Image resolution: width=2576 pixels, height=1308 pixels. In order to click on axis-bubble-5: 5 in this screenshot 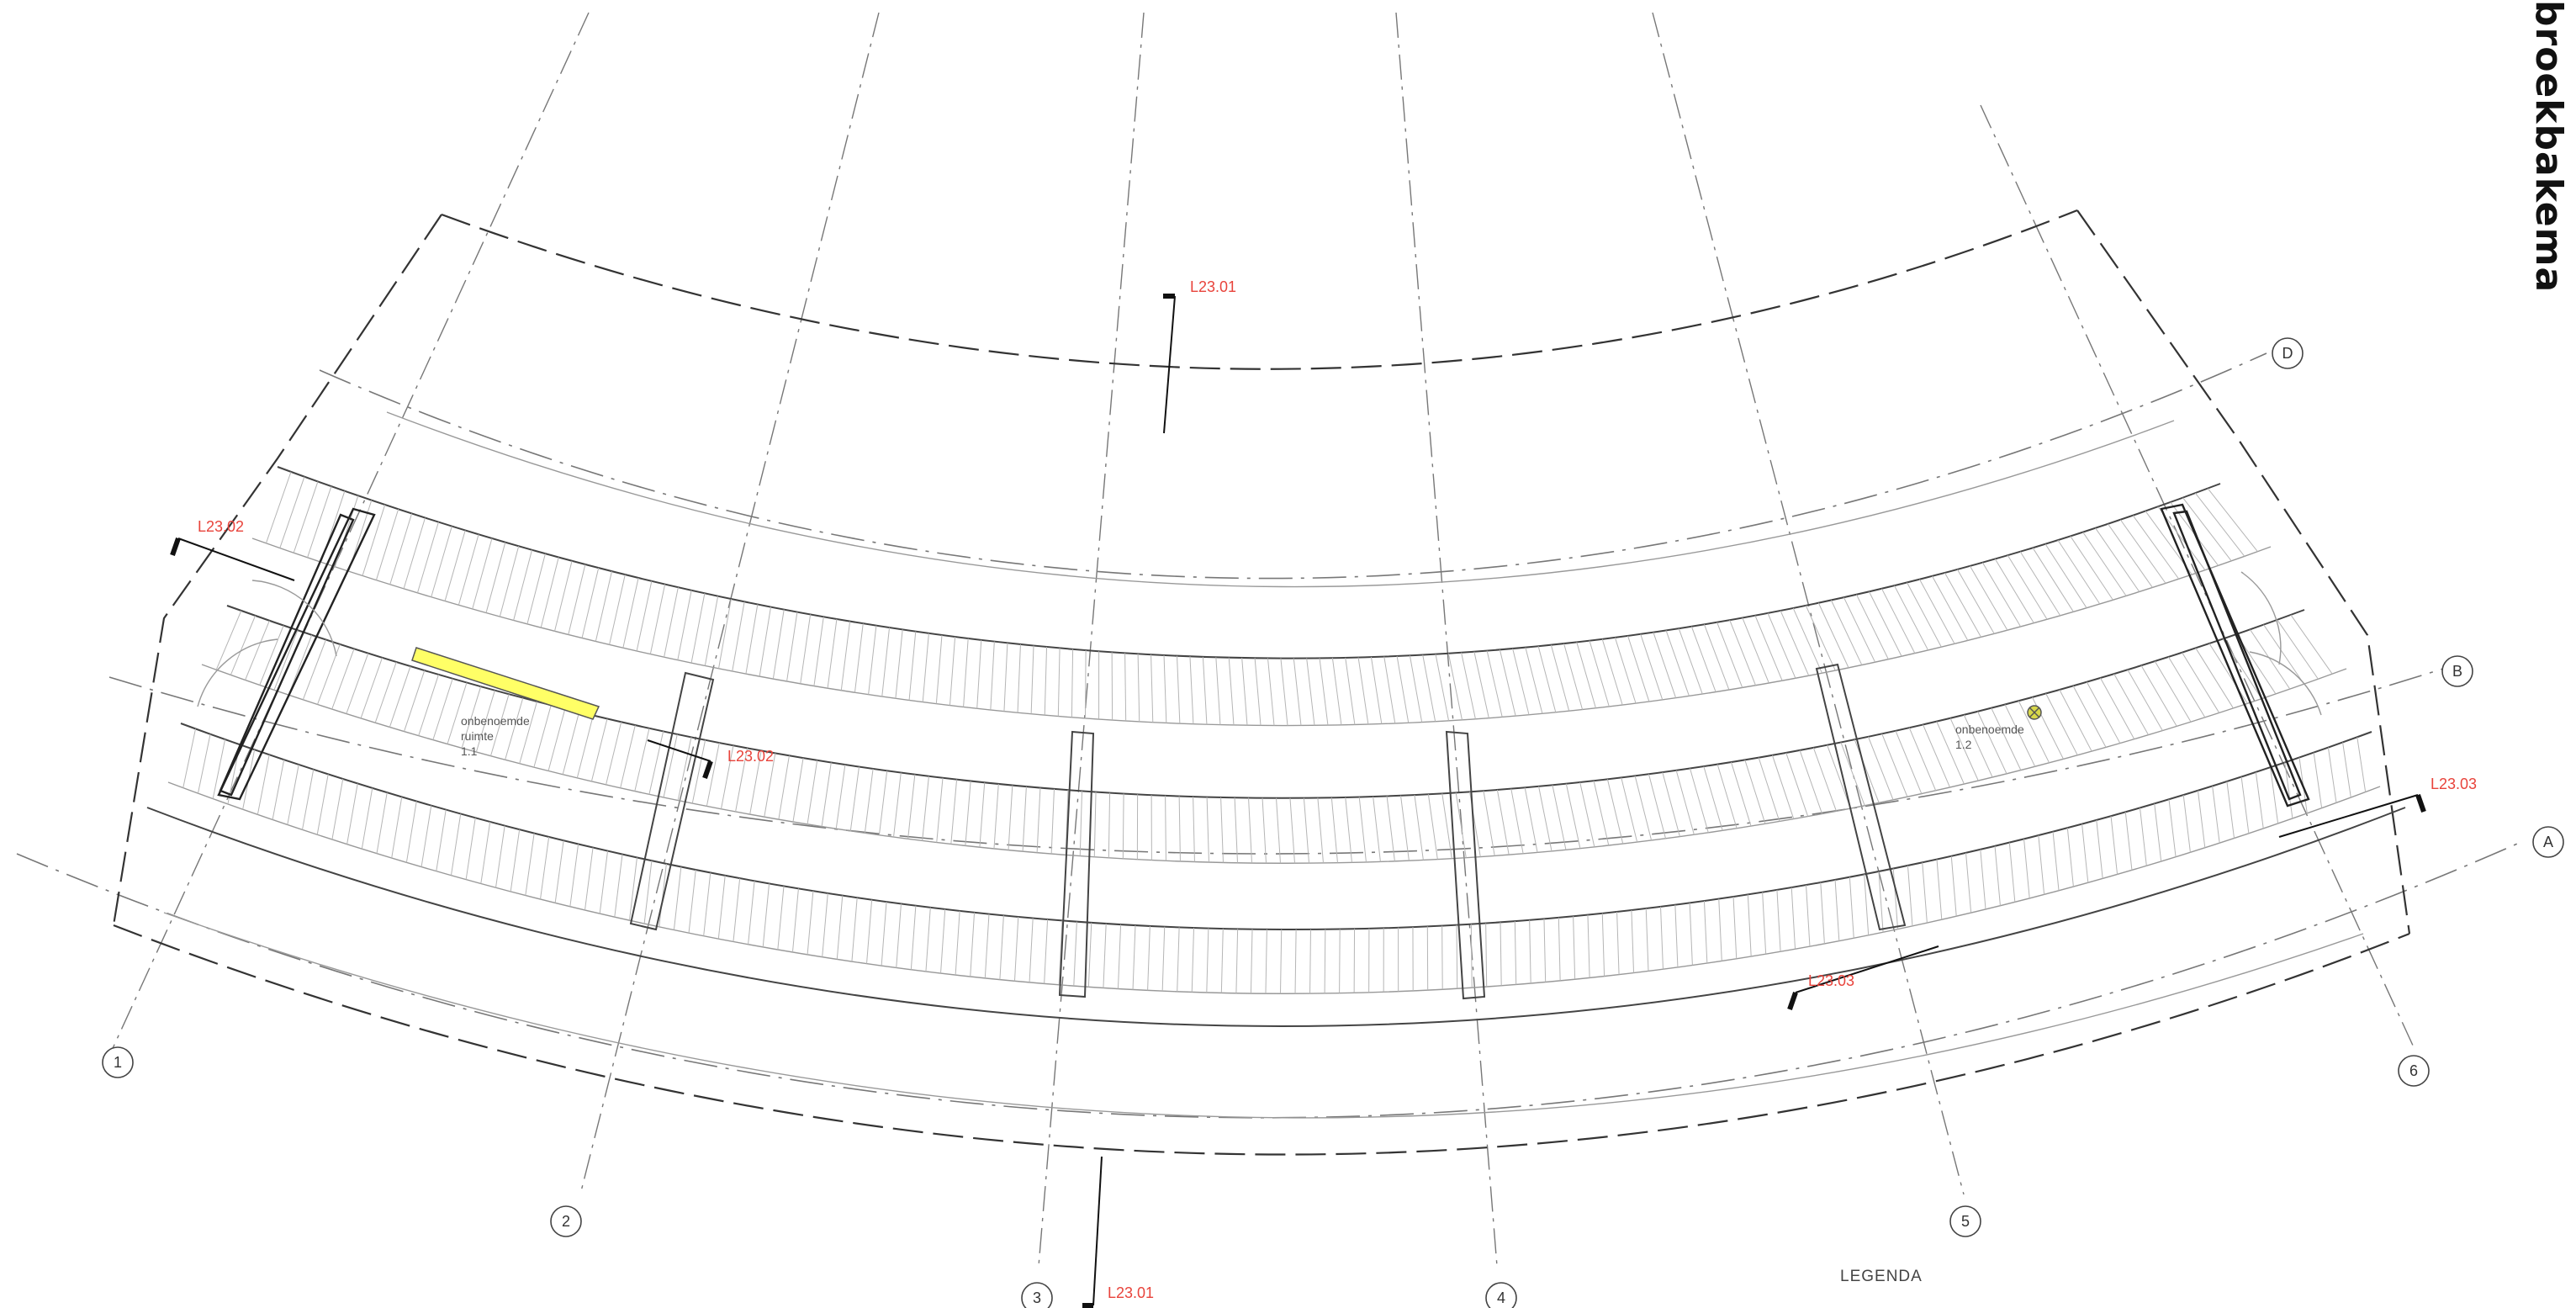, I will do `click(1965, 1221)`.